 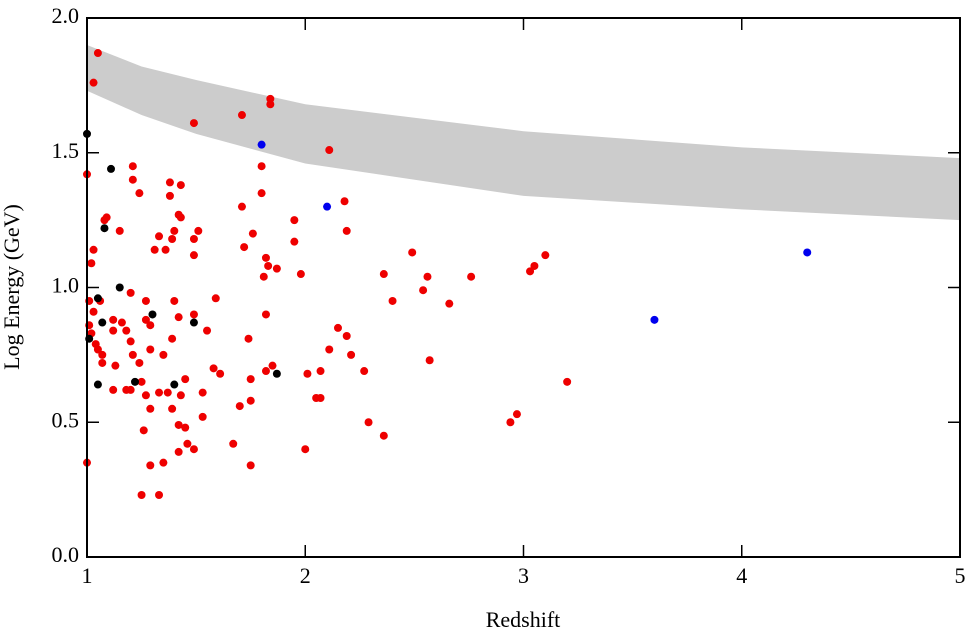 I want to click on x-axis-label: Redshift, so click(x=523, y=619).